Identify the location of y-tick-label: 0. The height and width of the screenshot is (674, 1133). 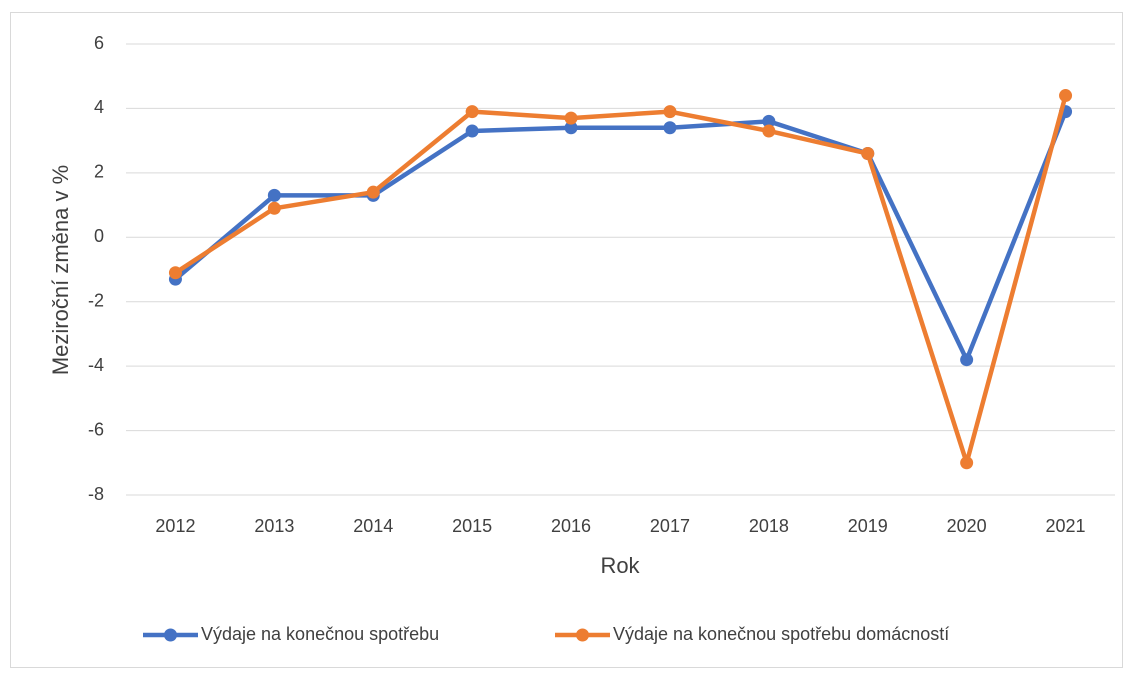
(99, 236).